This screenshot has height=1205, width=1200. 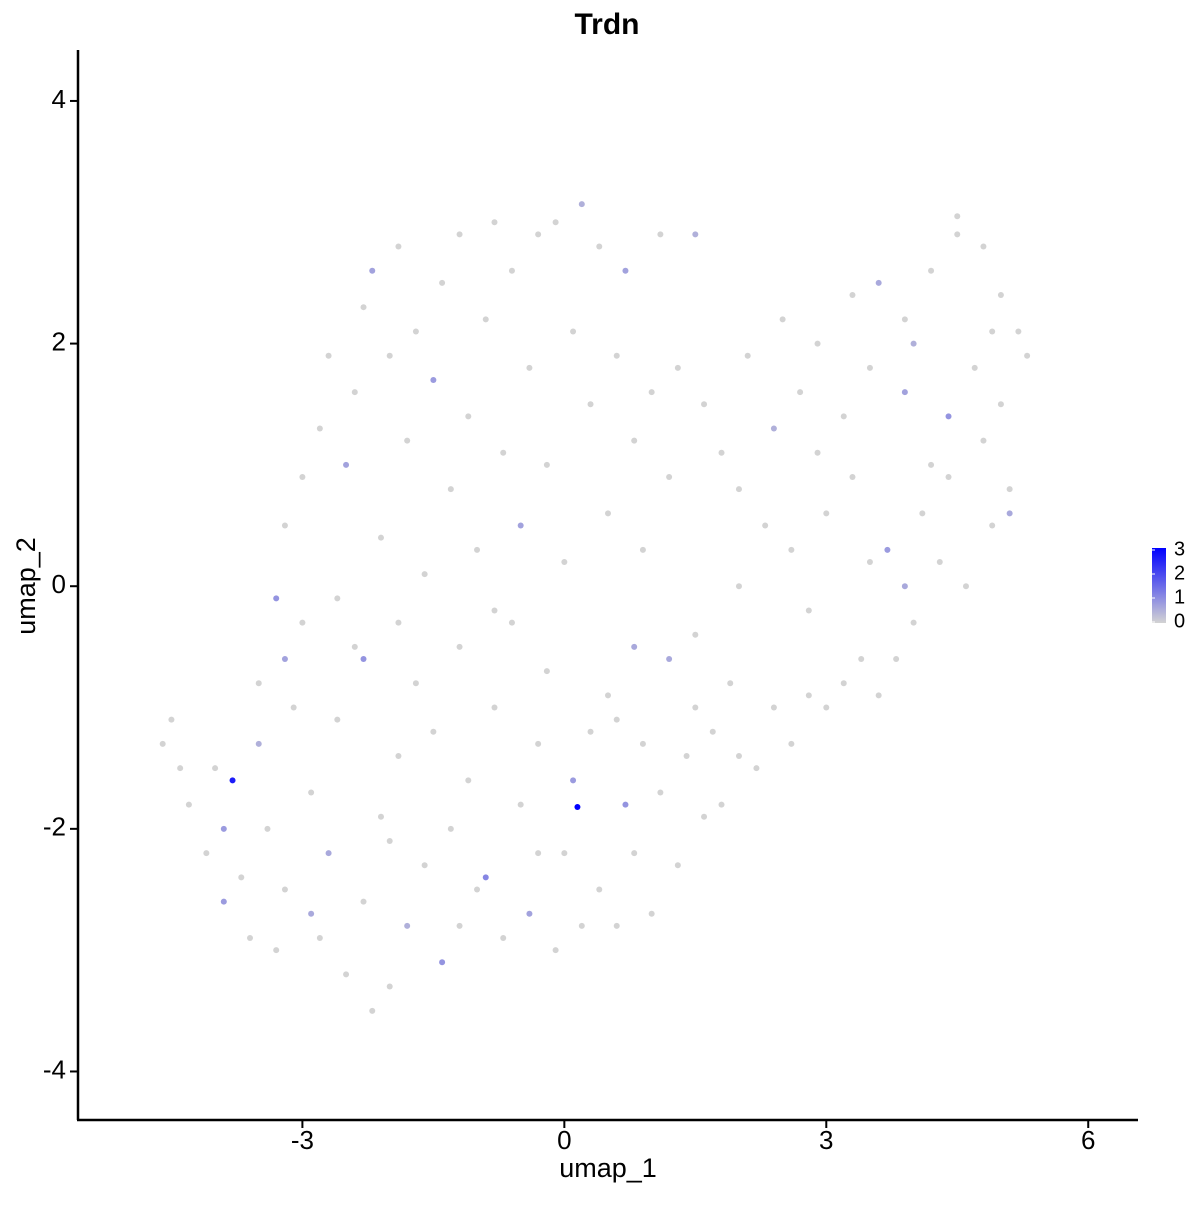 What do you see at coordinates (564, 1140) in the screenshot?
I see `x-tick-label: 0` at bounding box center [564, 1140].